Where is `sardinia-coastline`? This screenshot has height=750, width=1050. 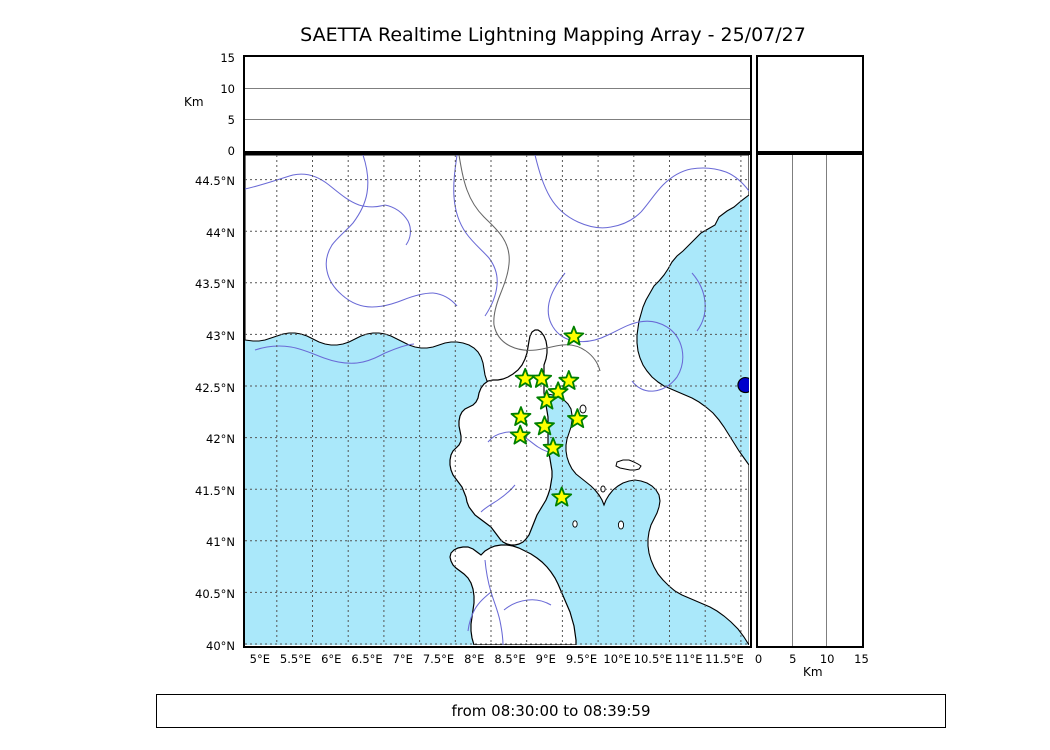
sardinia-coastline is located at coordinates (513, 594).